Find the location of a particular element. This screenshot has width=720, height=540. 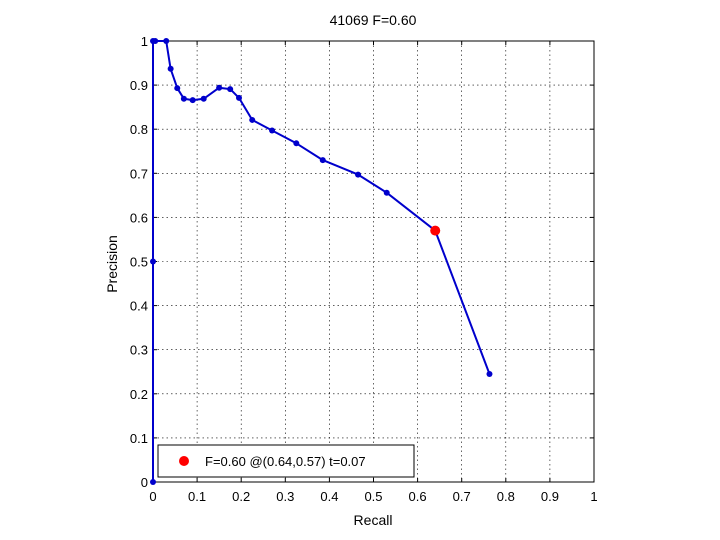

x-tick-label: 0.6 is located at coordinates (418, 496).